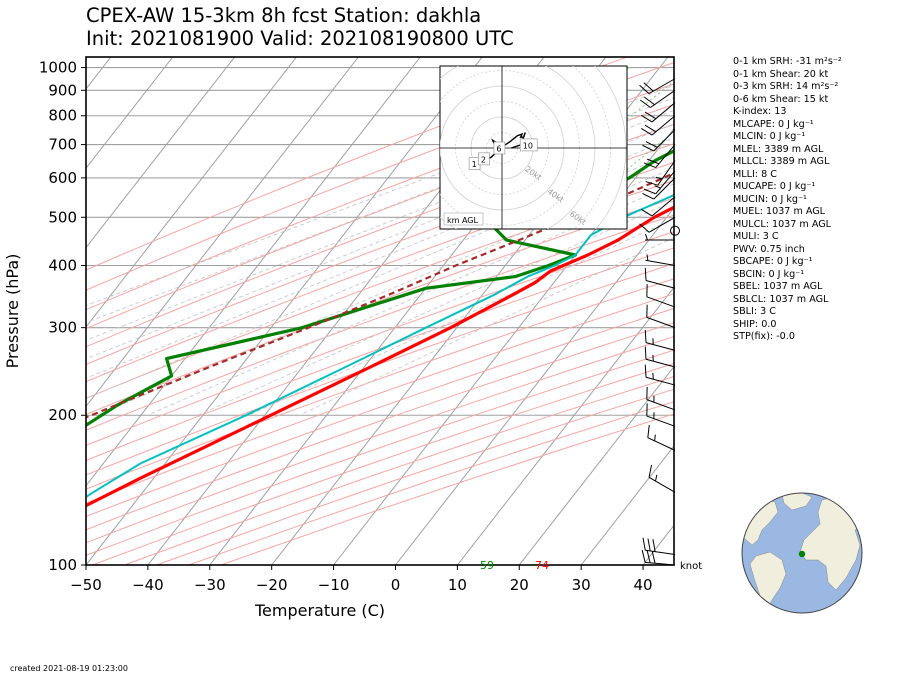 This screenshot has height=675, width=906. What do you see at coordinates (62, 145) in the screenshot?
I see `y-tick-label: 700` at bounding box center [62, 145].